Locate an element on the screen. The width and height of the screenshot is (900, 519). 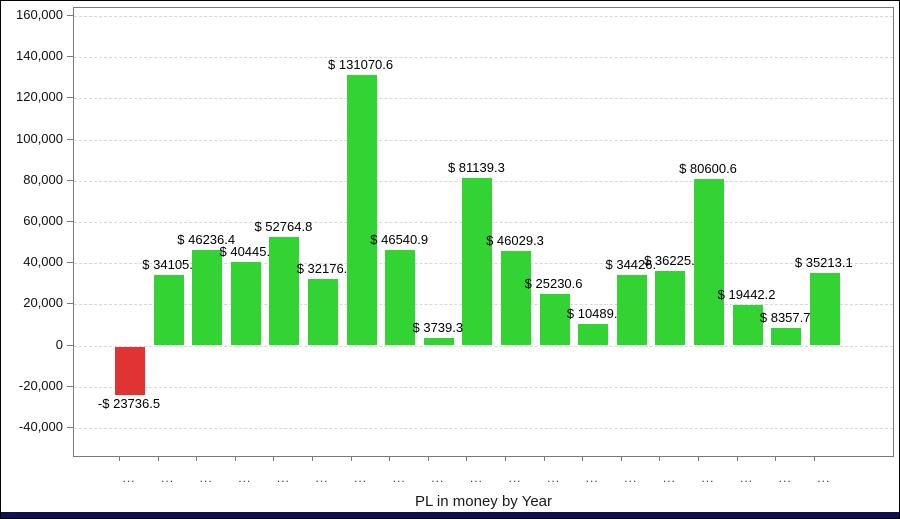
bar-value-label: $ 40445. is located at coordinates (245, 252).